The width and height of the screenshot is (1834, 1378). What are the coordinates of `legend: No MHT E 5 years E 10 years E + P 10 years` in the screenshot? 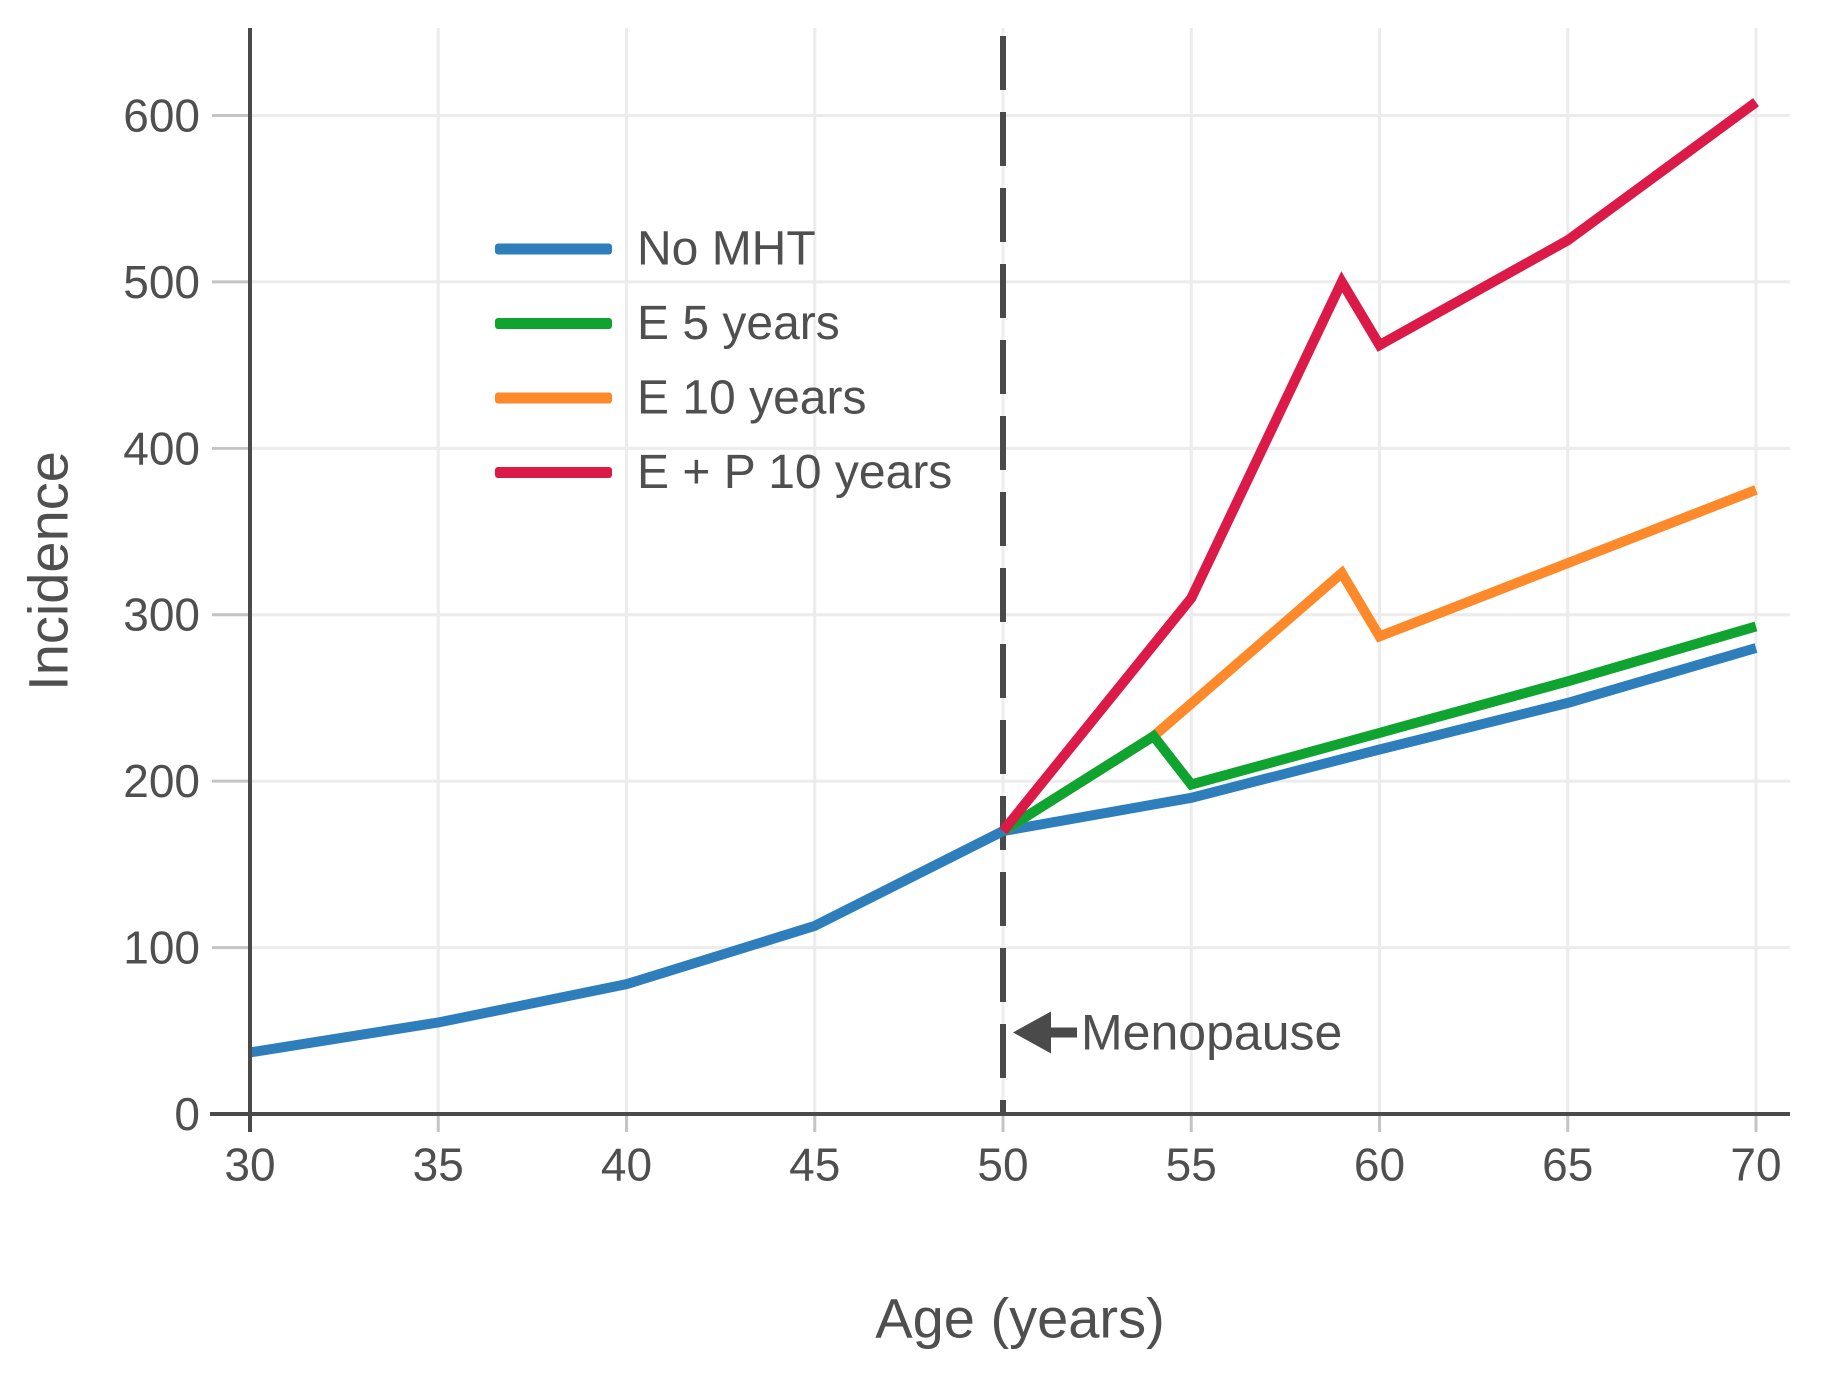 It's located at (723, 361).